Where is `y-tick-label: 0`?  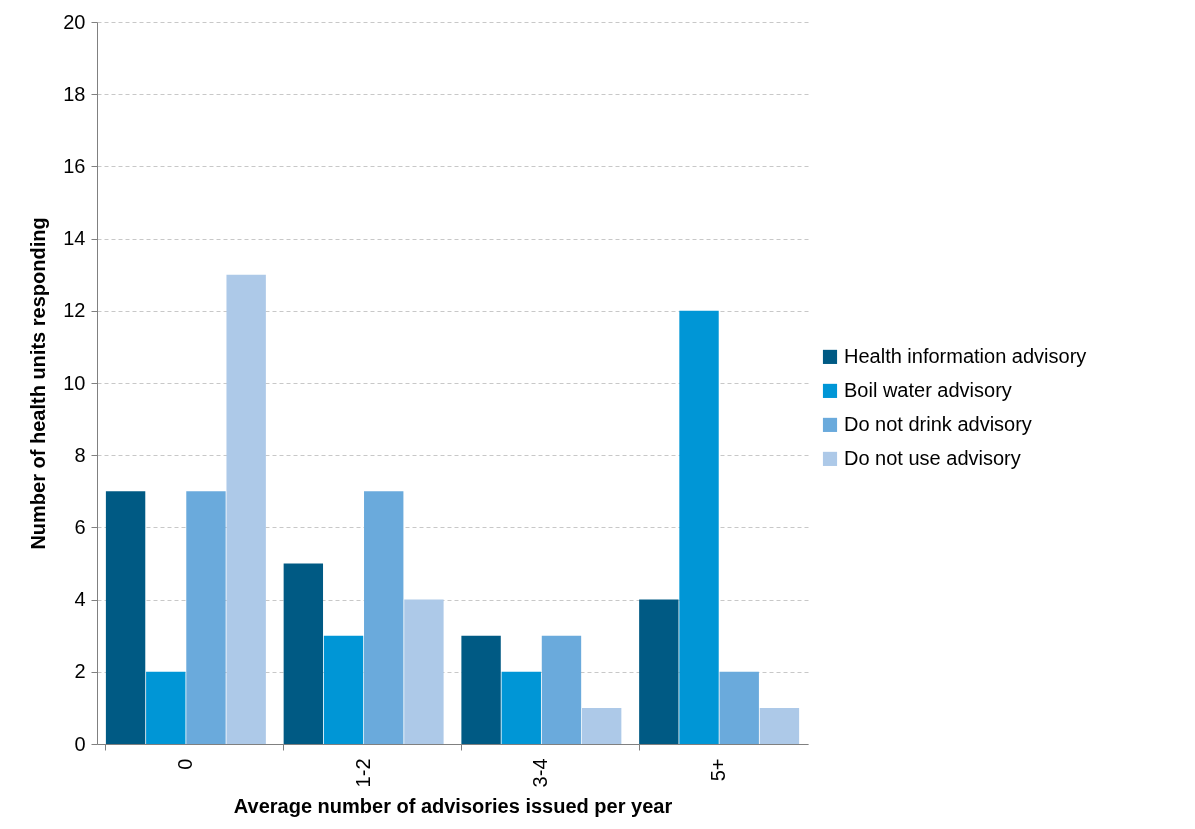
y-tick-label: 0 is located at coordinates (80, 743).